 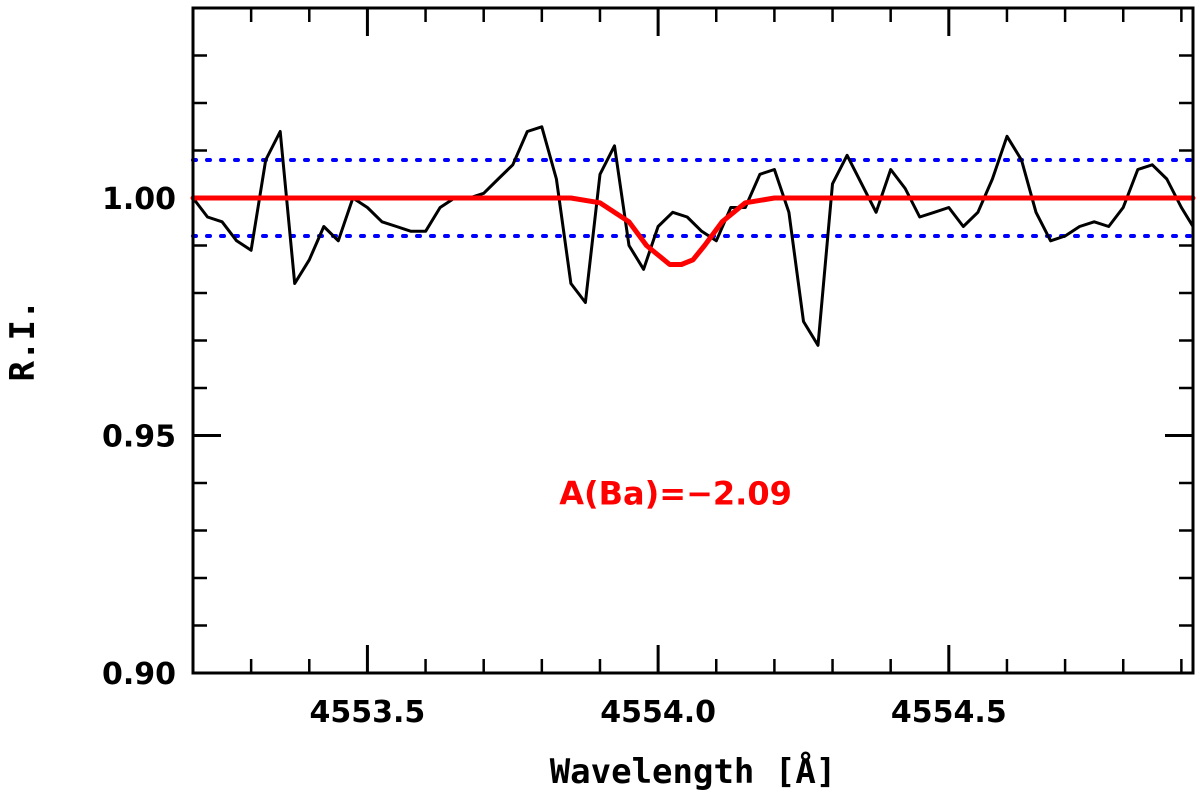 What do you see at coordinates (693, 771) in the screenshot?
I see `x-axis-title: Wavelength [Å]` at bounding box center [693, 771].